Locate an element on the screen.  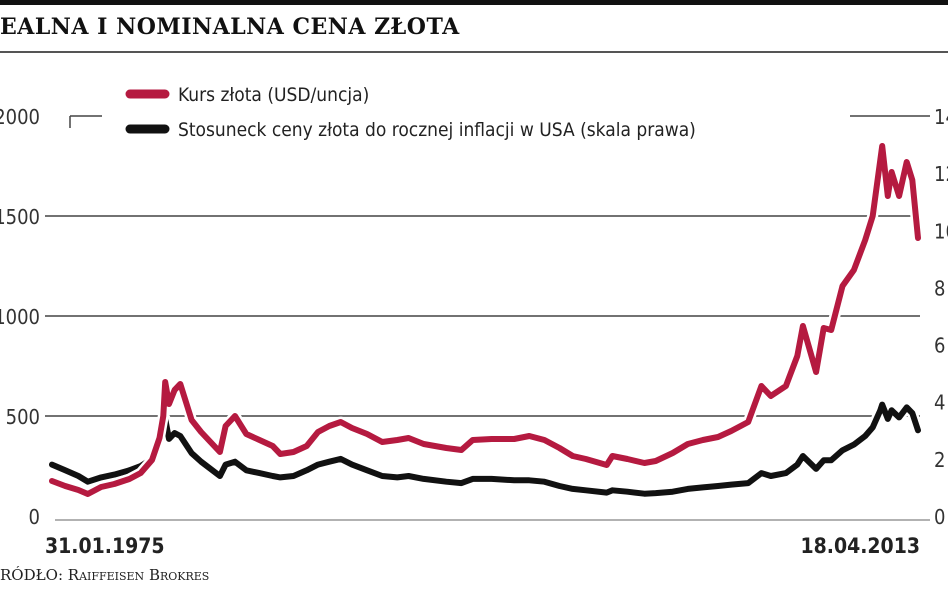
y-left-tick-label: 1500 is located at coordinates (20, 217).